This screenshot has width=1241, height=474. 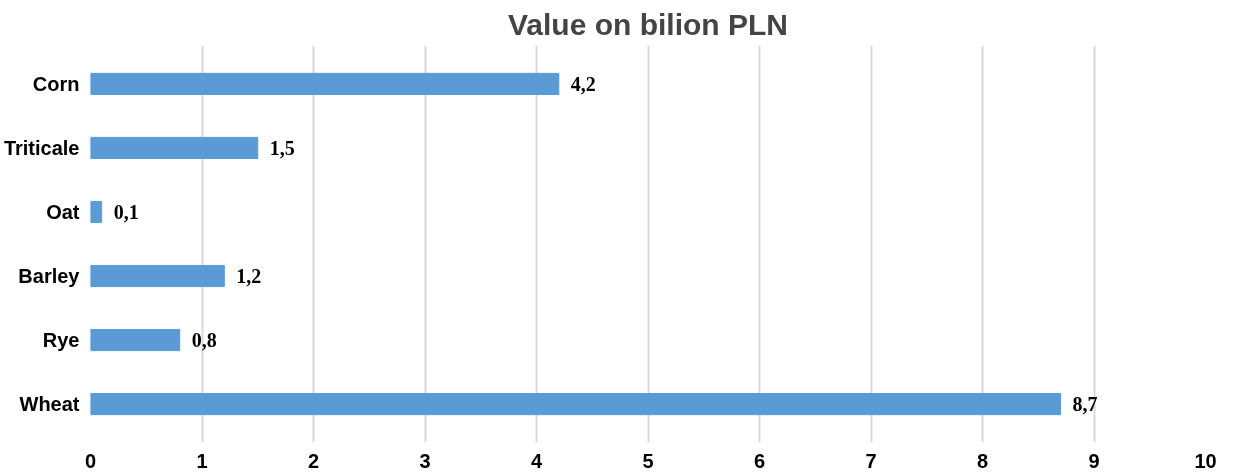 What do you see at coordinates (249, 276) in the screenshot?
I see `data-label: 1,2` at bounding box center [249, 276].